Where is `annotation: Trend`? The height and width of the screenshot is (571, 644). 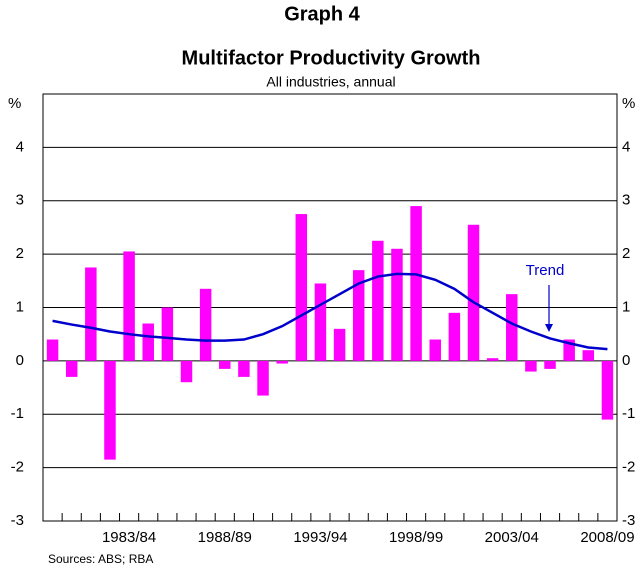 annotation: Trend is located at coordinates (545, 270).